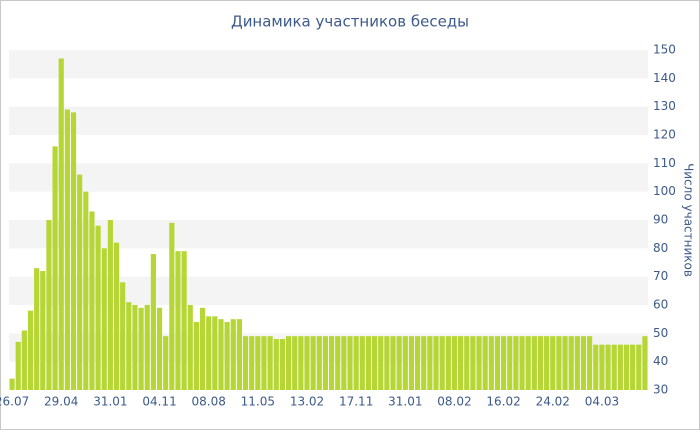 Image resolution: width=700 pixels, height=434 pixels. I want to click on y-tick-label: 100, so click(664, 191).